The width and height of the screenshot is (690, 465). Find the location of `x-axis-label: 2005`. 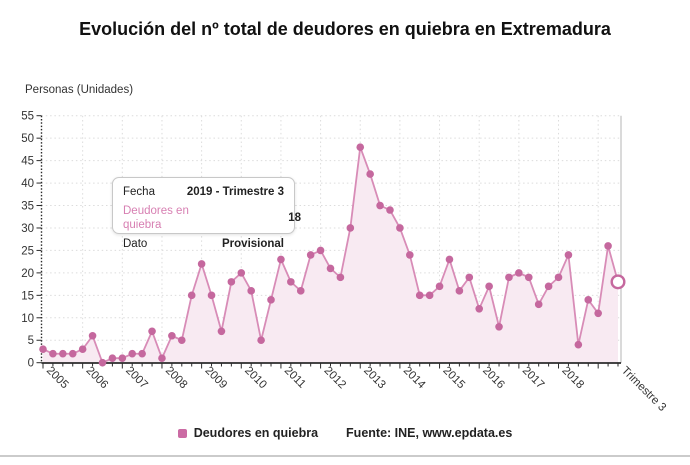

x-axis-label: 2005 is located at coordinates (57, 378).